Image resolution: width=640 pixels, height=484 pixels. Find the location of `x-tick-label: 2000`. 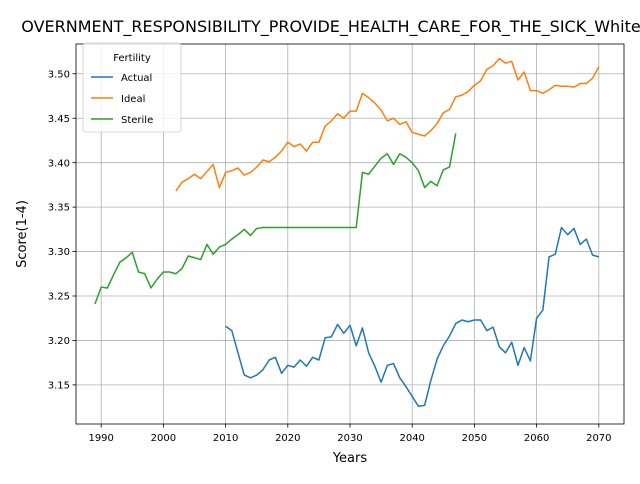

x-tick-label: 2000 is located at coordinates (163, 438).